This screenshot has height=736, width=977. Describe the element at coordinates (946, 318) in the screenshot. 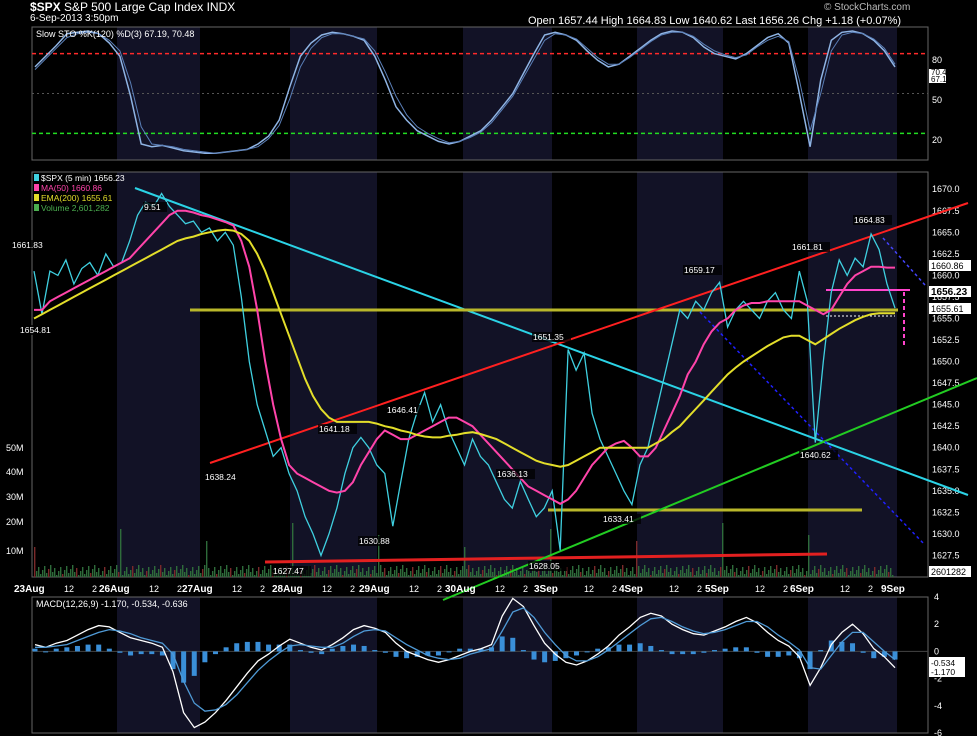

I see `price-tick-label: 1655.0` at that location.